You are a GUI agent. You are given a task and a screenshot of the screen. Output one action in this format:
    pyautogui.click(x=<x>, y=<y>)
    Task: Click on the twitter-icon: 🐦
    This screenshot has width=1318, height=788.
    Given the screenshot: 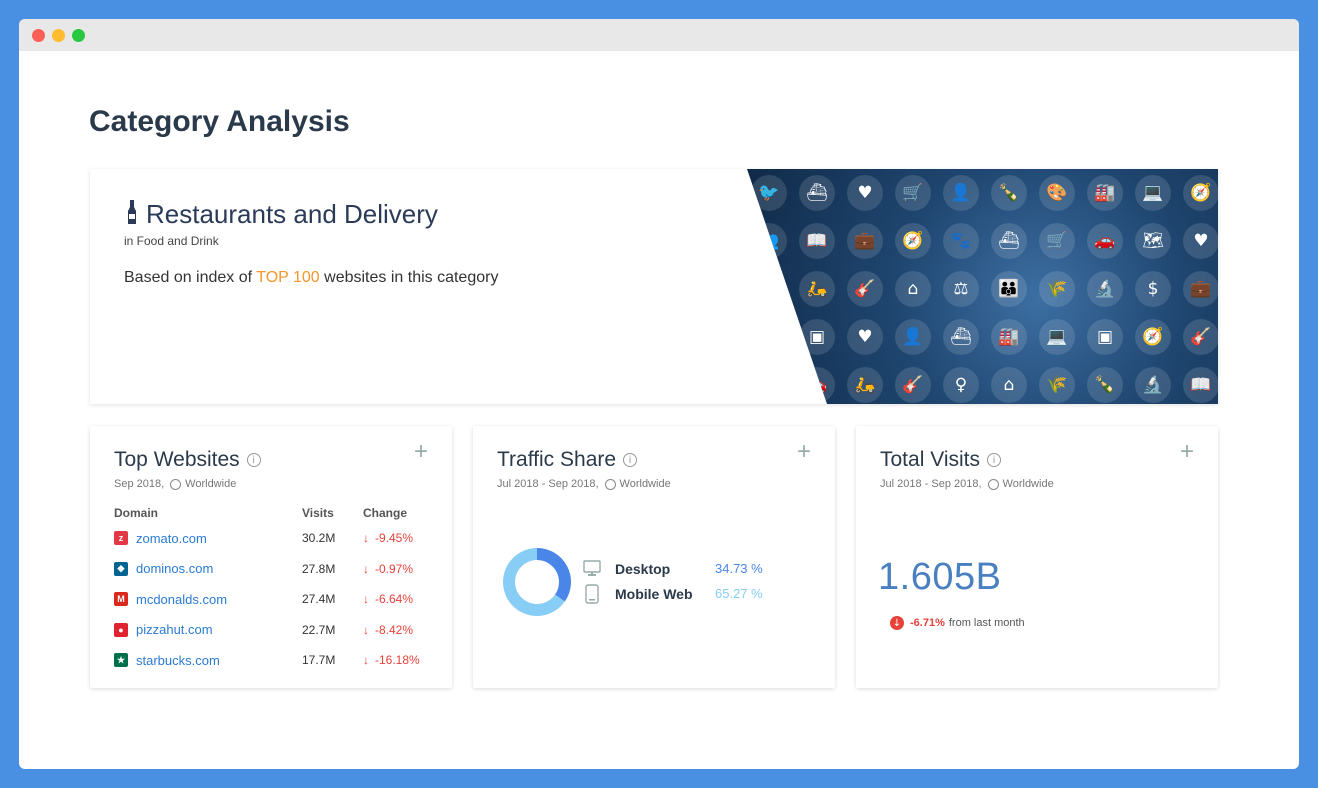 What is the action you would take?
    pyautogui.click(x=769, y=193)
    